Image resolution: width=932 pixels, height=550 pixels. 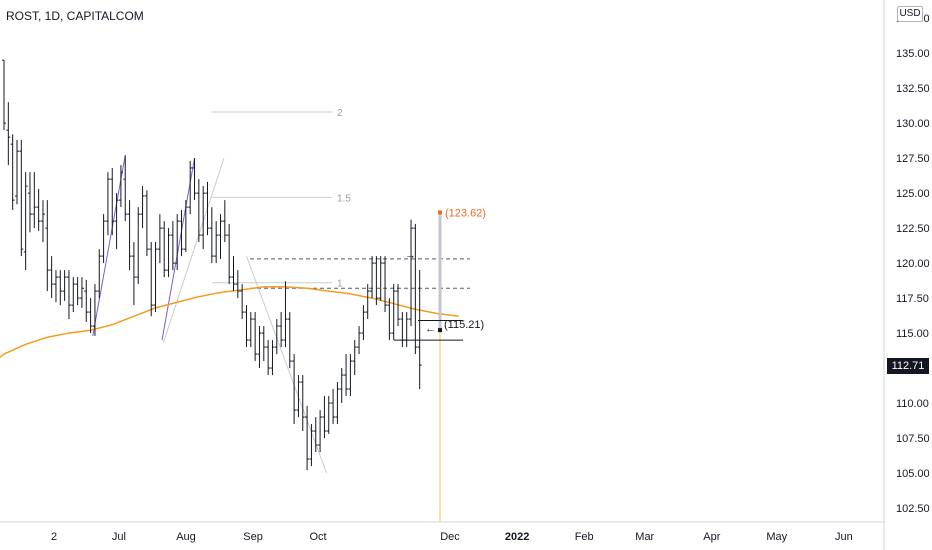 I want to click on moving-average-layer, so click(x=229, y=322).